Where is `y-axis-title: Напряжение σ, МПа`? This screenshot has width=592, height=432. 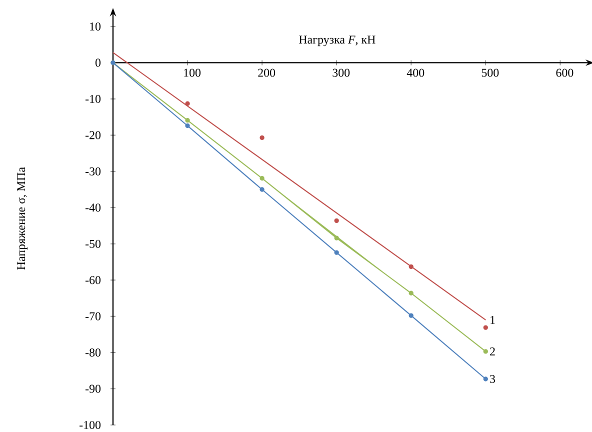
y-axis-title: Напряжение σ, МПа is located at coordinates (22, 218).